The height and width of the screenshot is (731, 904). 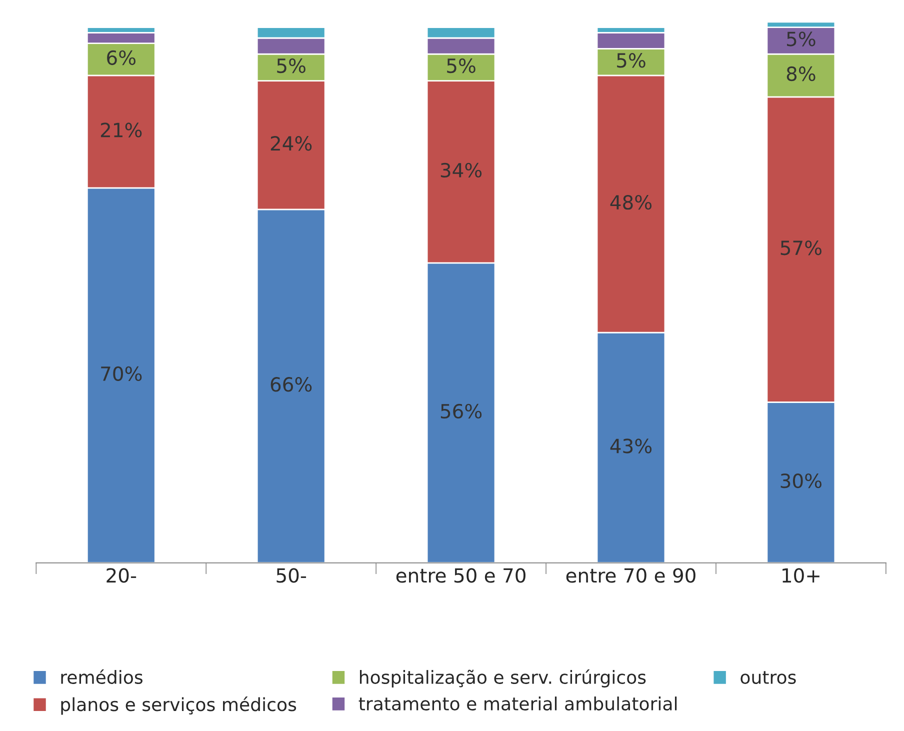 What do you see at coordinates (801, 480) in the screenshot?
I see `data-label: 30%` at bounding box center [801, 480].